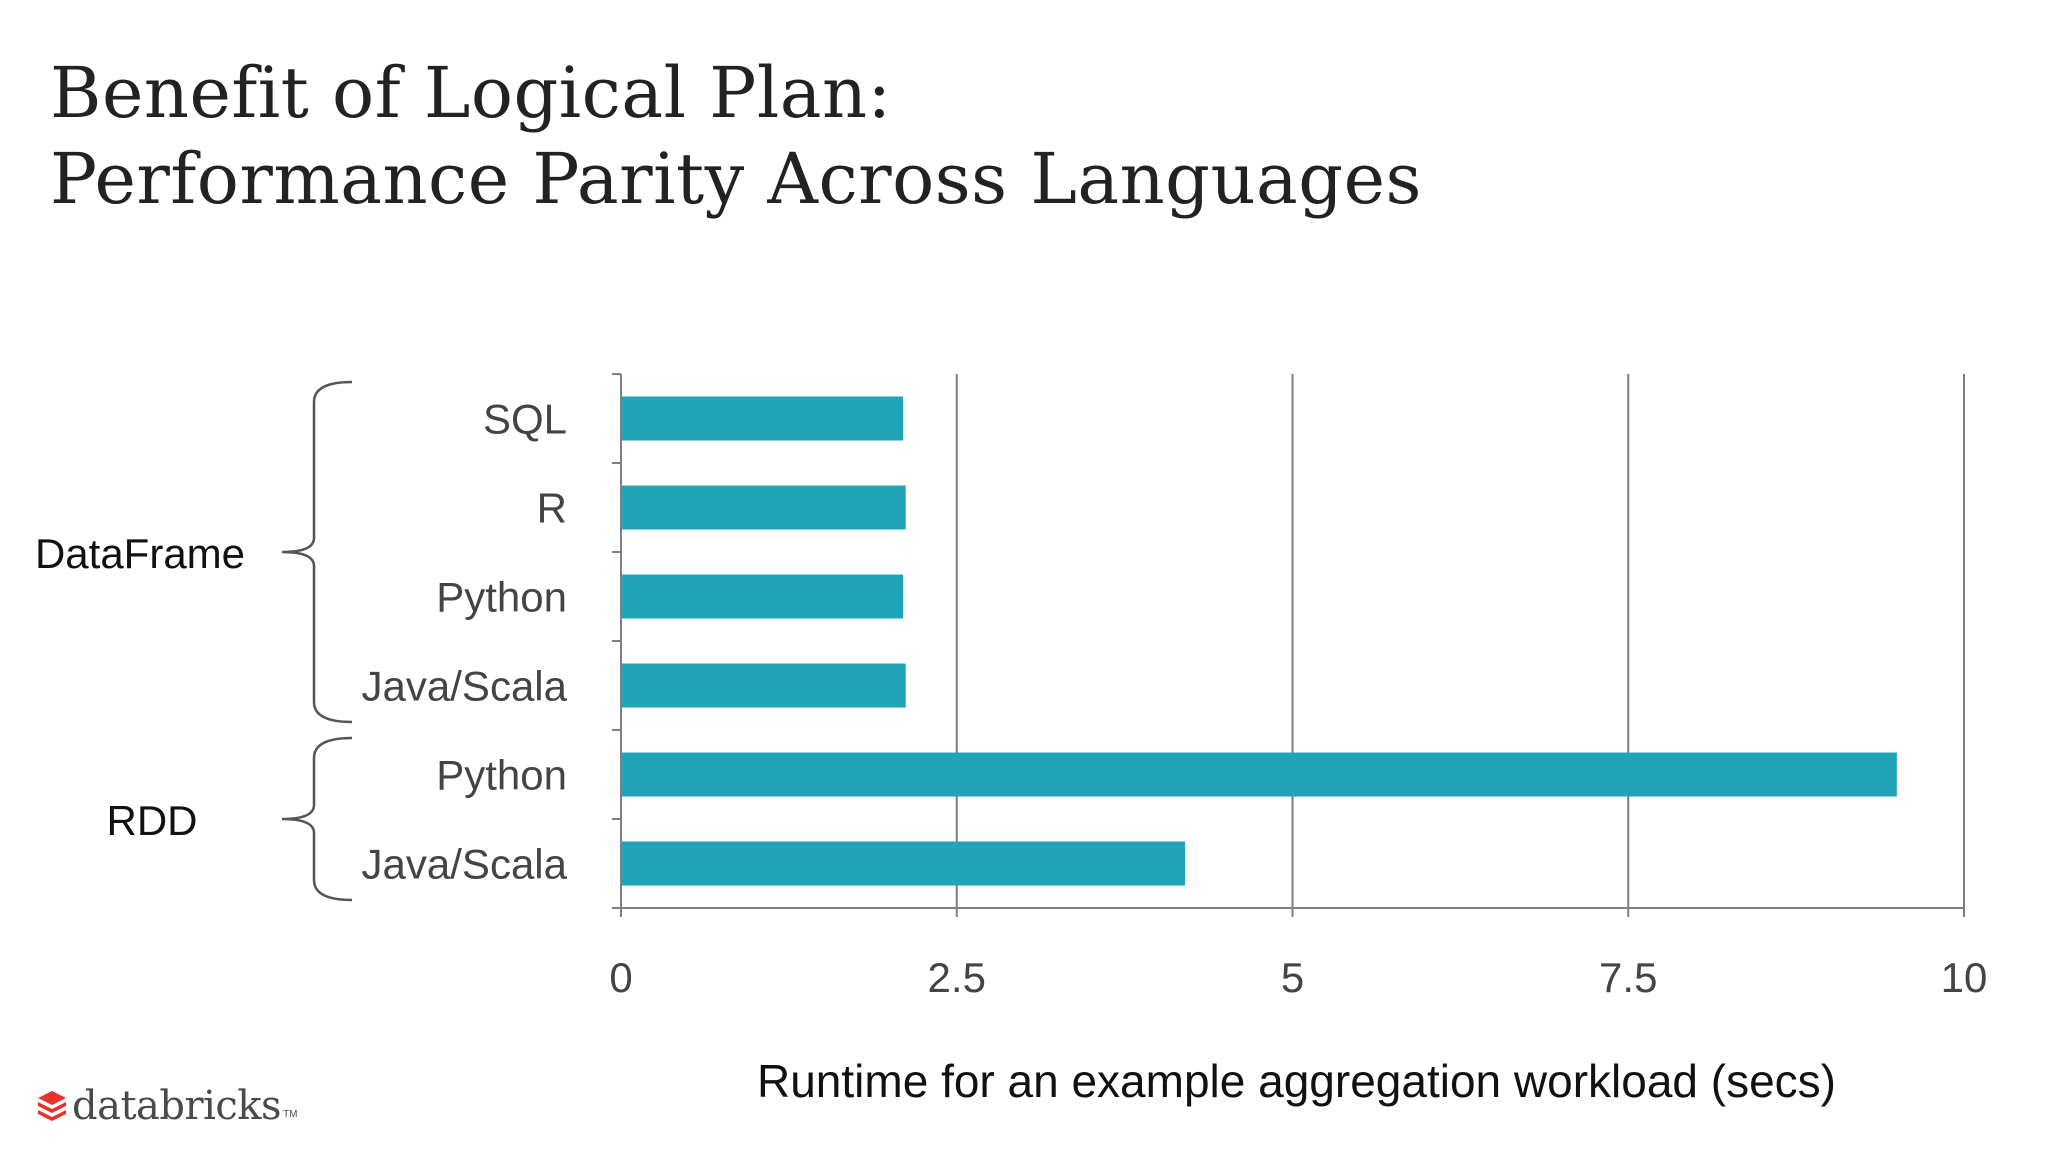 The height and width of the screenshot is (1152, 2048). Describe the element at coordinates (1292, 977) in the screenshot. I see `x-tick-label-2: 5` at that location.